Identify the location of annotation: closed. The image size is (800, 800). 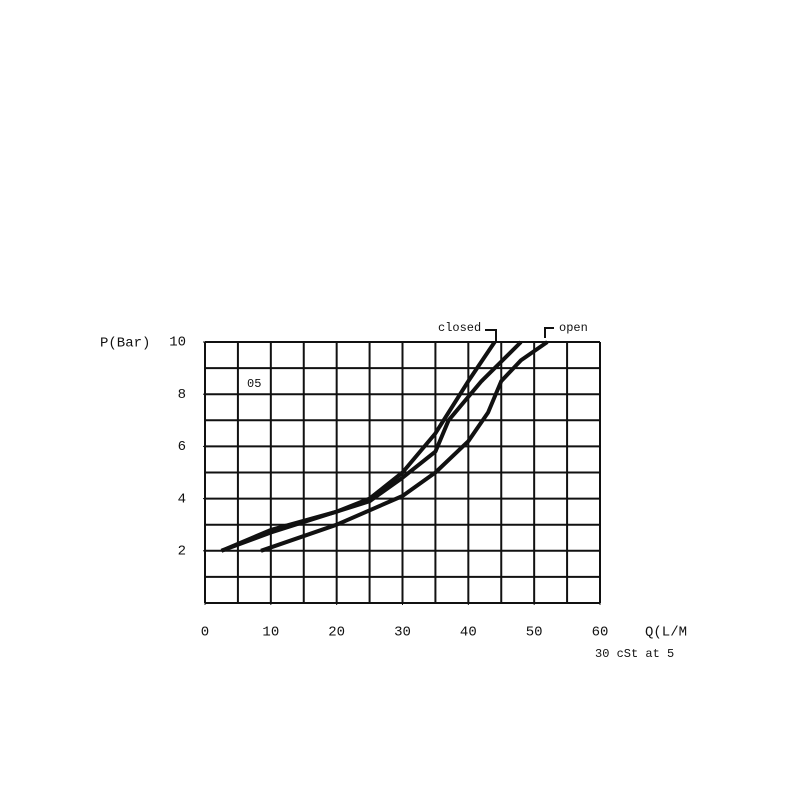
(459, 328).